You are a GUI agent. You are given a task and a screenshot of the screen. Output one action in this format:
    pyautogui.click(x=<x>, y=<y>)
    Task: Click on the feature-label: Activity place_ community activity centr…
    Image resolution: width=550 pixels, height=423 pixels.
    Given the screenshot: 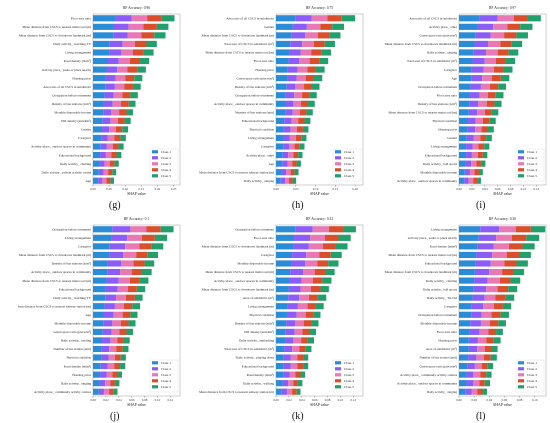 What is the action you would take?
    pyautogui.click(x=429, y=375)
    